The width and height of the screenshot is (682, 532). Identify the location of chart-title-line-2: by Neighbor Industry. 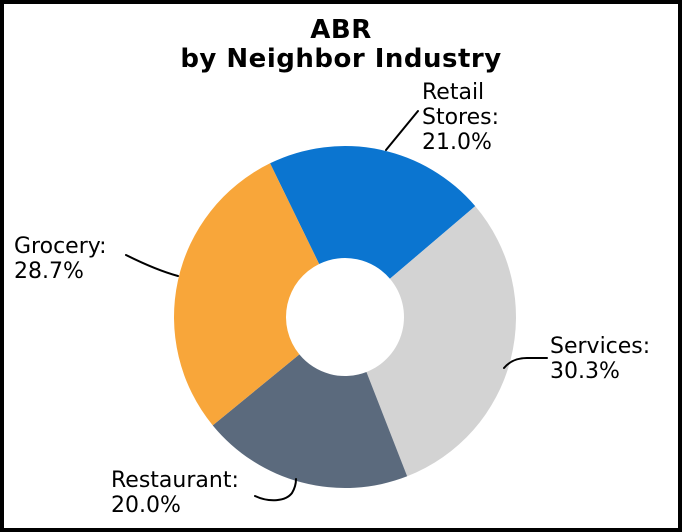
(341, 59).